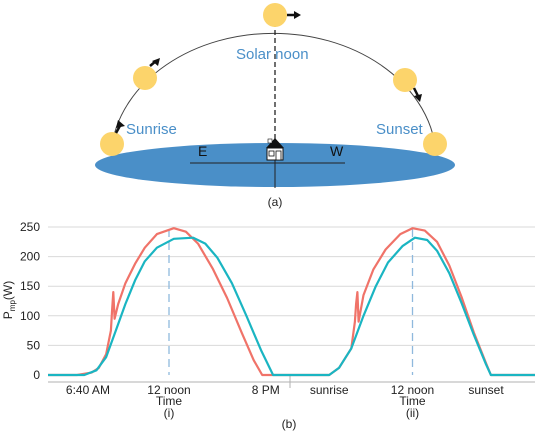 The image size is (539, 433). What do you see at coordinates (30, 301) in the screenshot?
I see `y-axis-ticks: 0 50 100 150 200 250` at bounding box center [30, 301].